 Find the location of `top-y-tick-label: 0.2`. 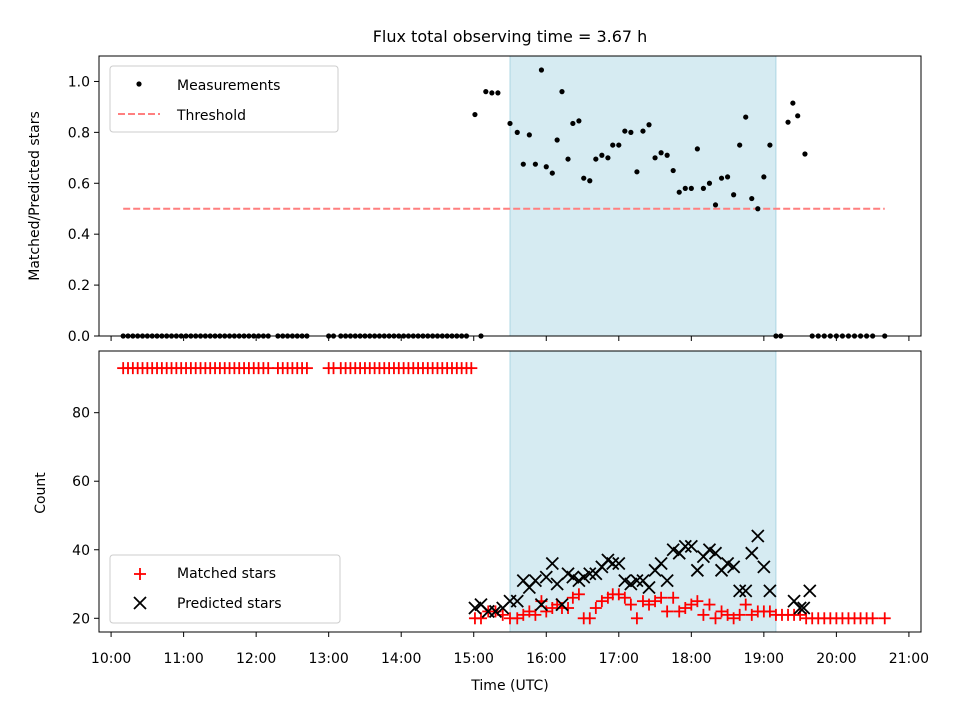

top-y-tick-label: 0.2 is located at coordinates (79, 286).